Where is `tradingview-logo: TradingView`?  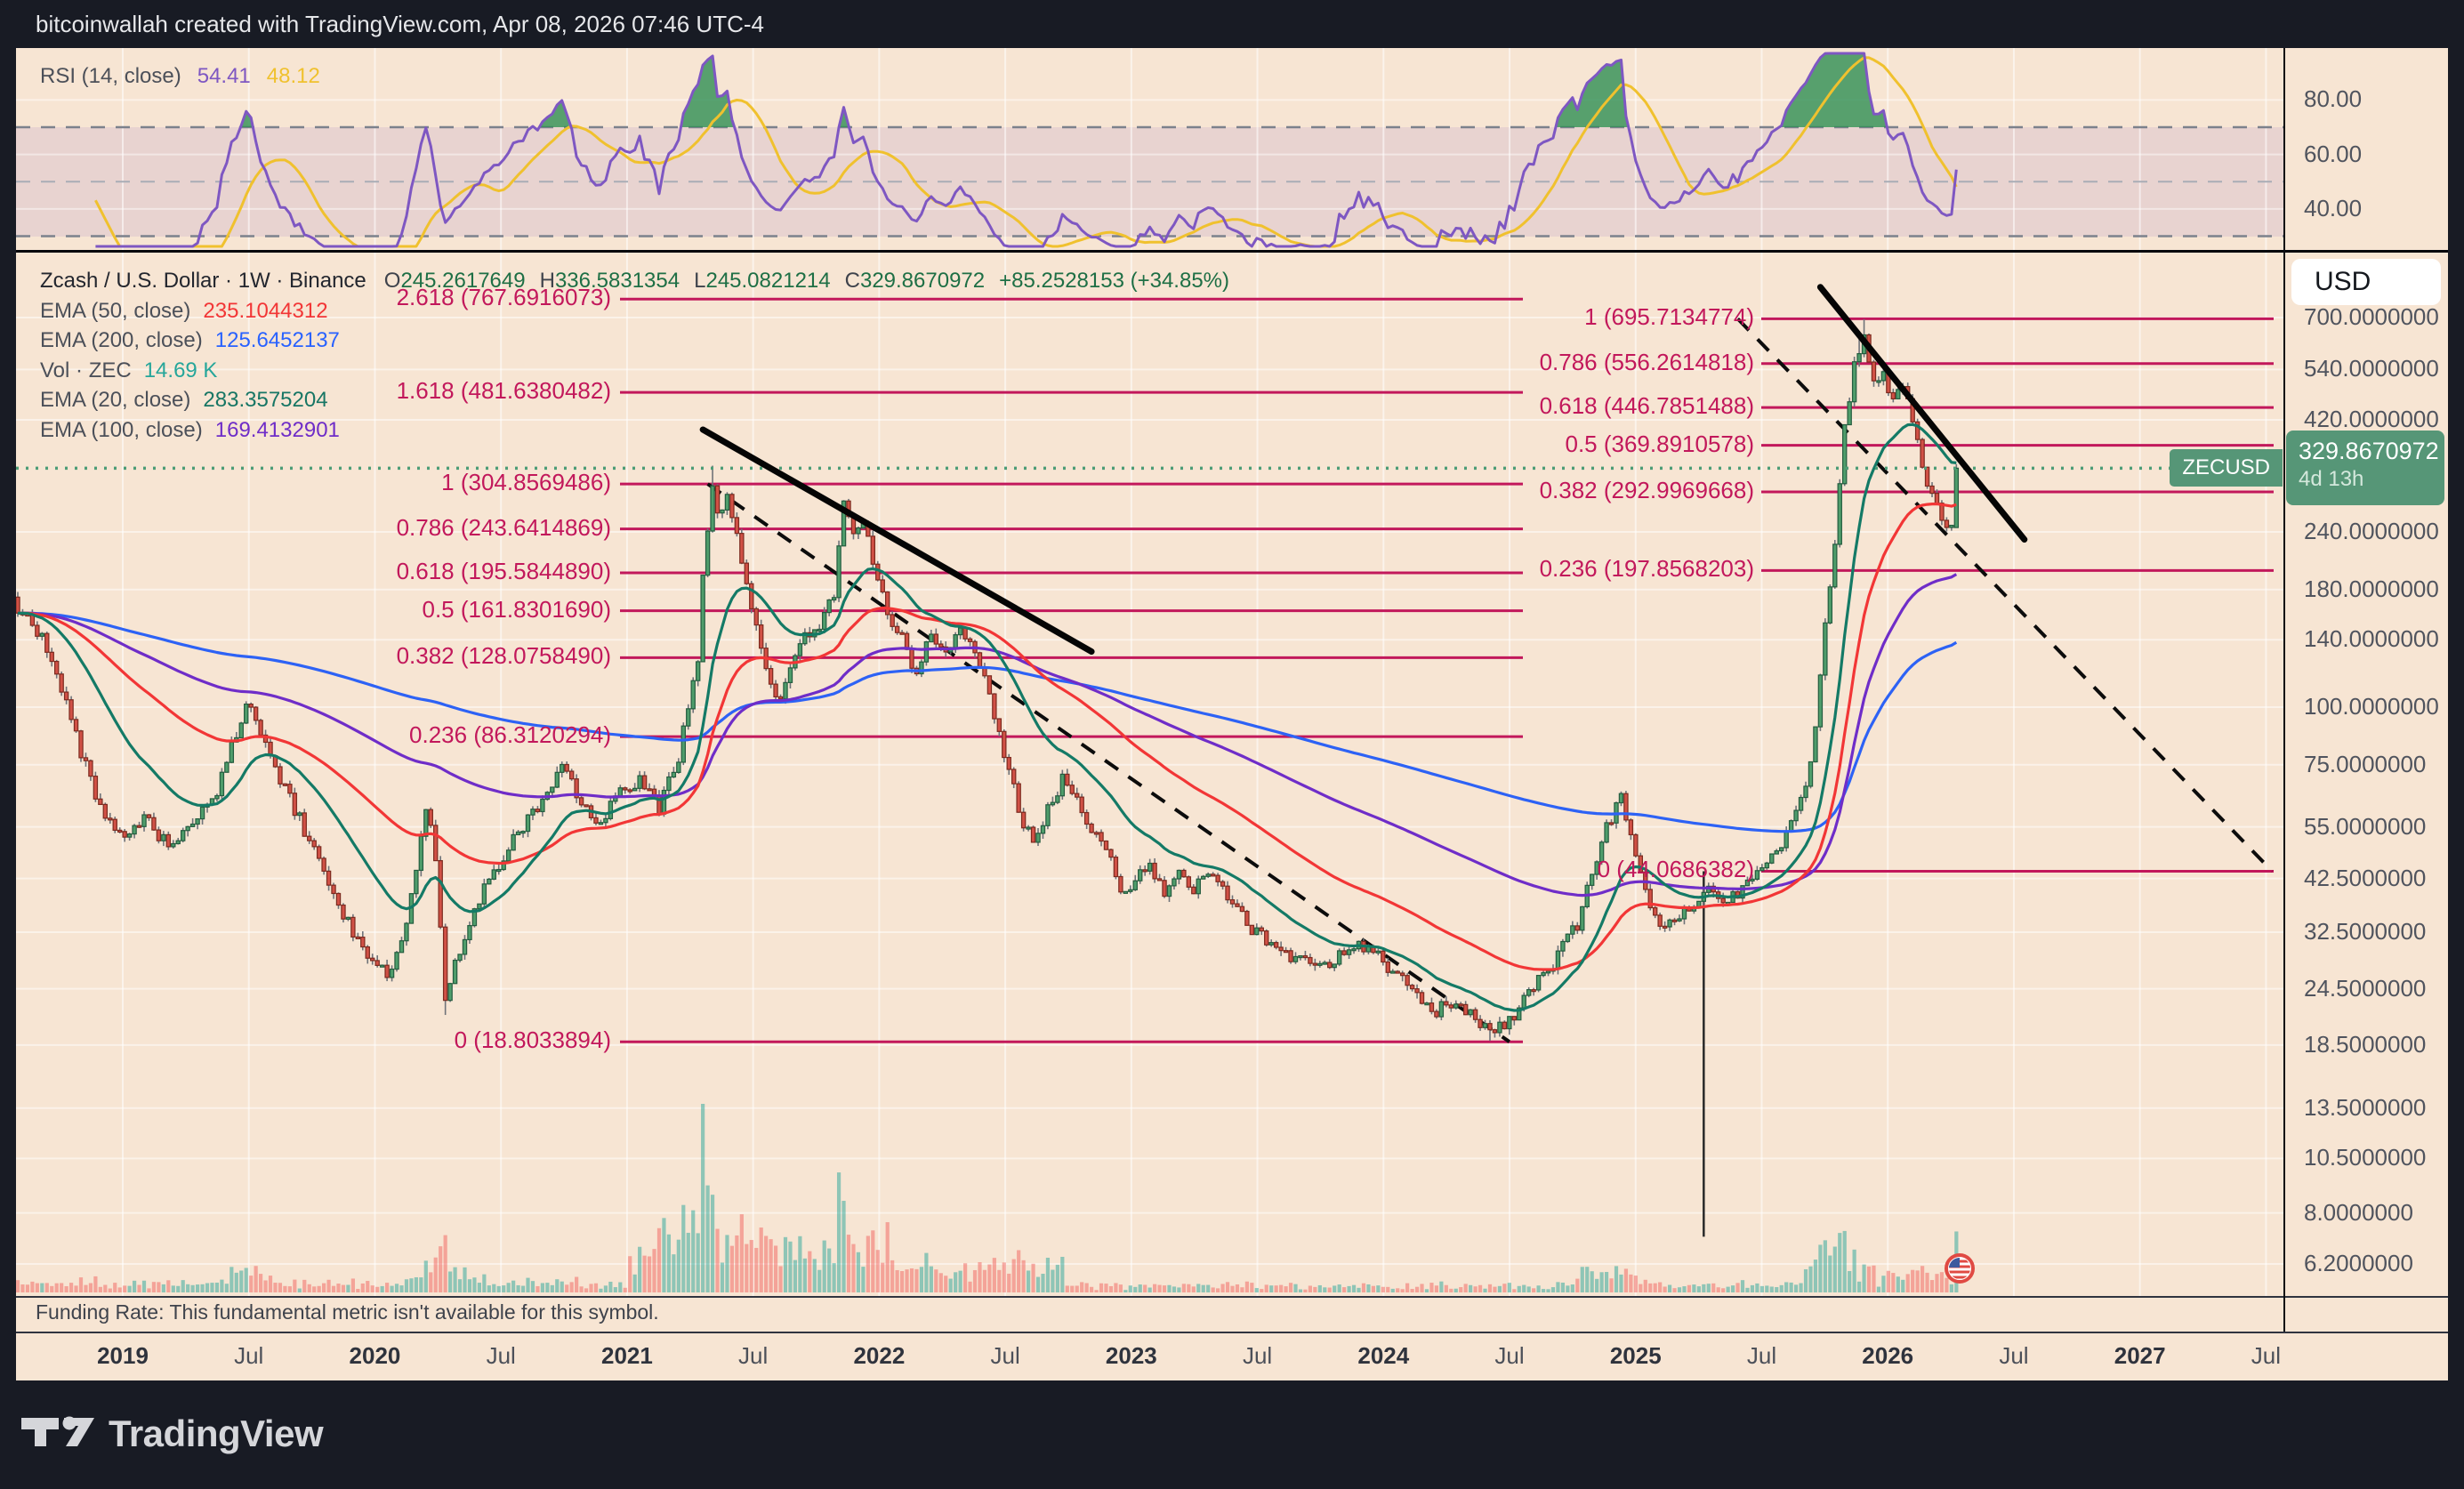
tradingview-logo: TradingView is located at coordinates (172, 1434).